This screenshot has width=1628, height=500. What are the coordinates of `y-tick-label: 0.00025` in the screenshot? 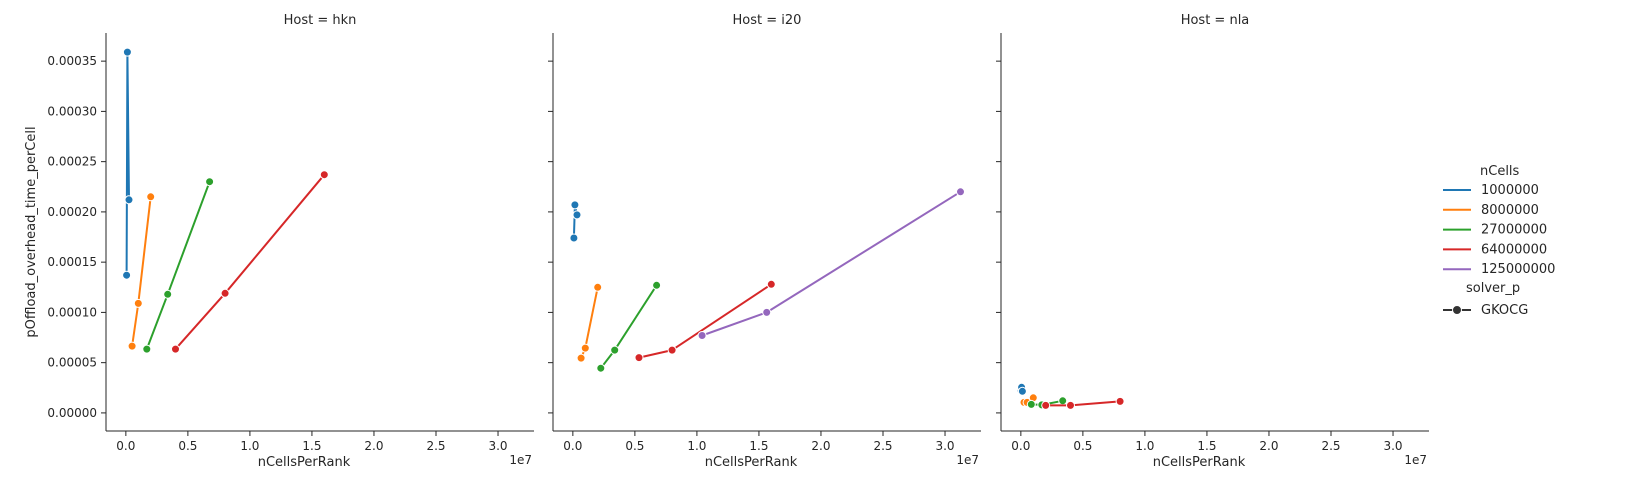 It's located at (72, 162).